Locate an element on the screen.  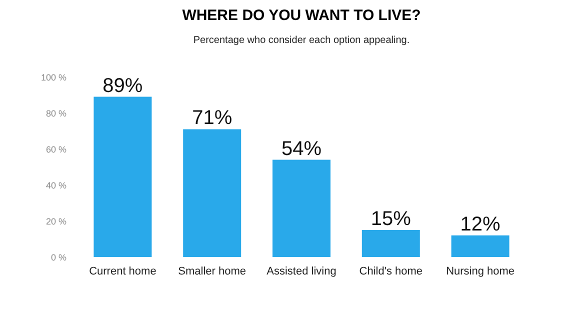
x-tick-label: Current home is located at coordinates (122, 272).